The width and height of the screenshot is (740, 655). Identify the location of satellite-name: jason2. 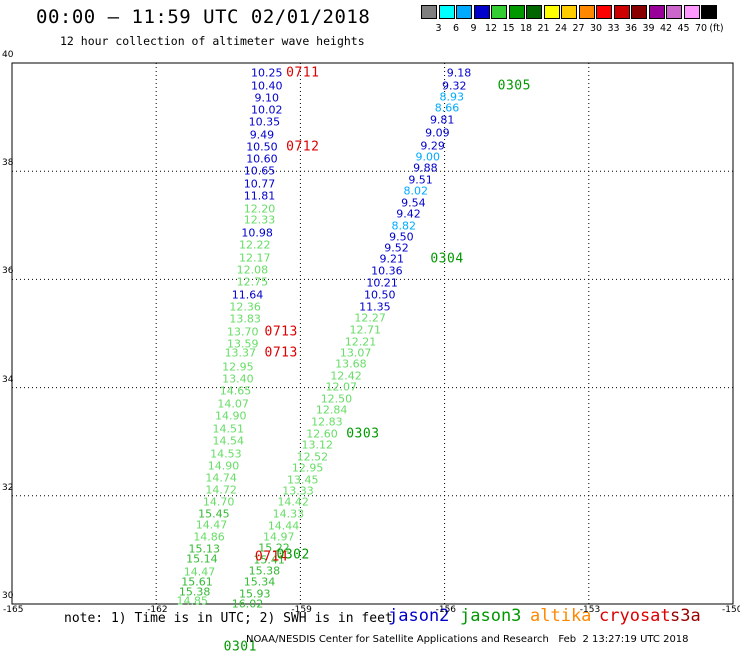
(419, 616).